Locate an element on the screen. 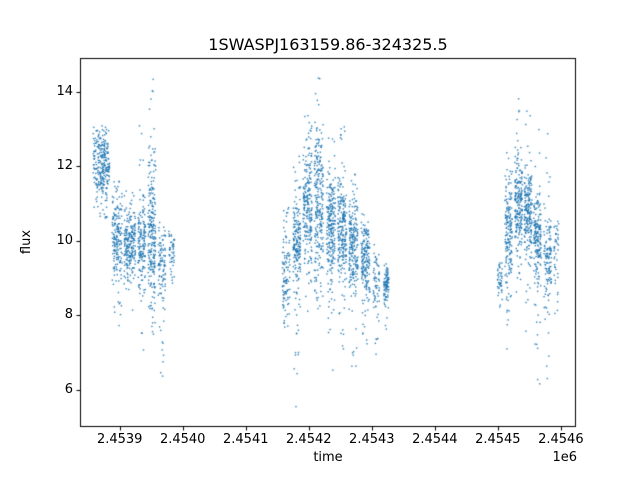 This screenshot has height=480, width=640. x-axis-offset-label: 1e6 is located at coordinates (564, 457).